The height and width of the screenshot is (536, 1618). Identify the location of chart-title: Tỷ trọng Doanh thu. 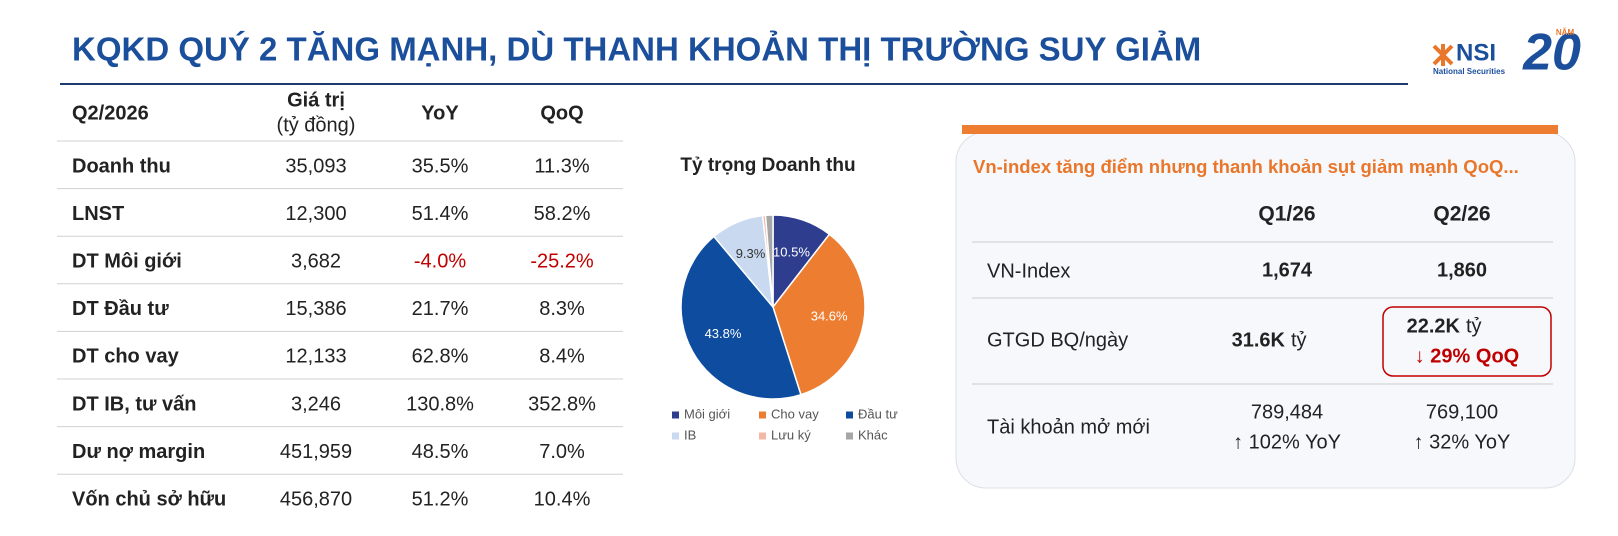
(767, 165).